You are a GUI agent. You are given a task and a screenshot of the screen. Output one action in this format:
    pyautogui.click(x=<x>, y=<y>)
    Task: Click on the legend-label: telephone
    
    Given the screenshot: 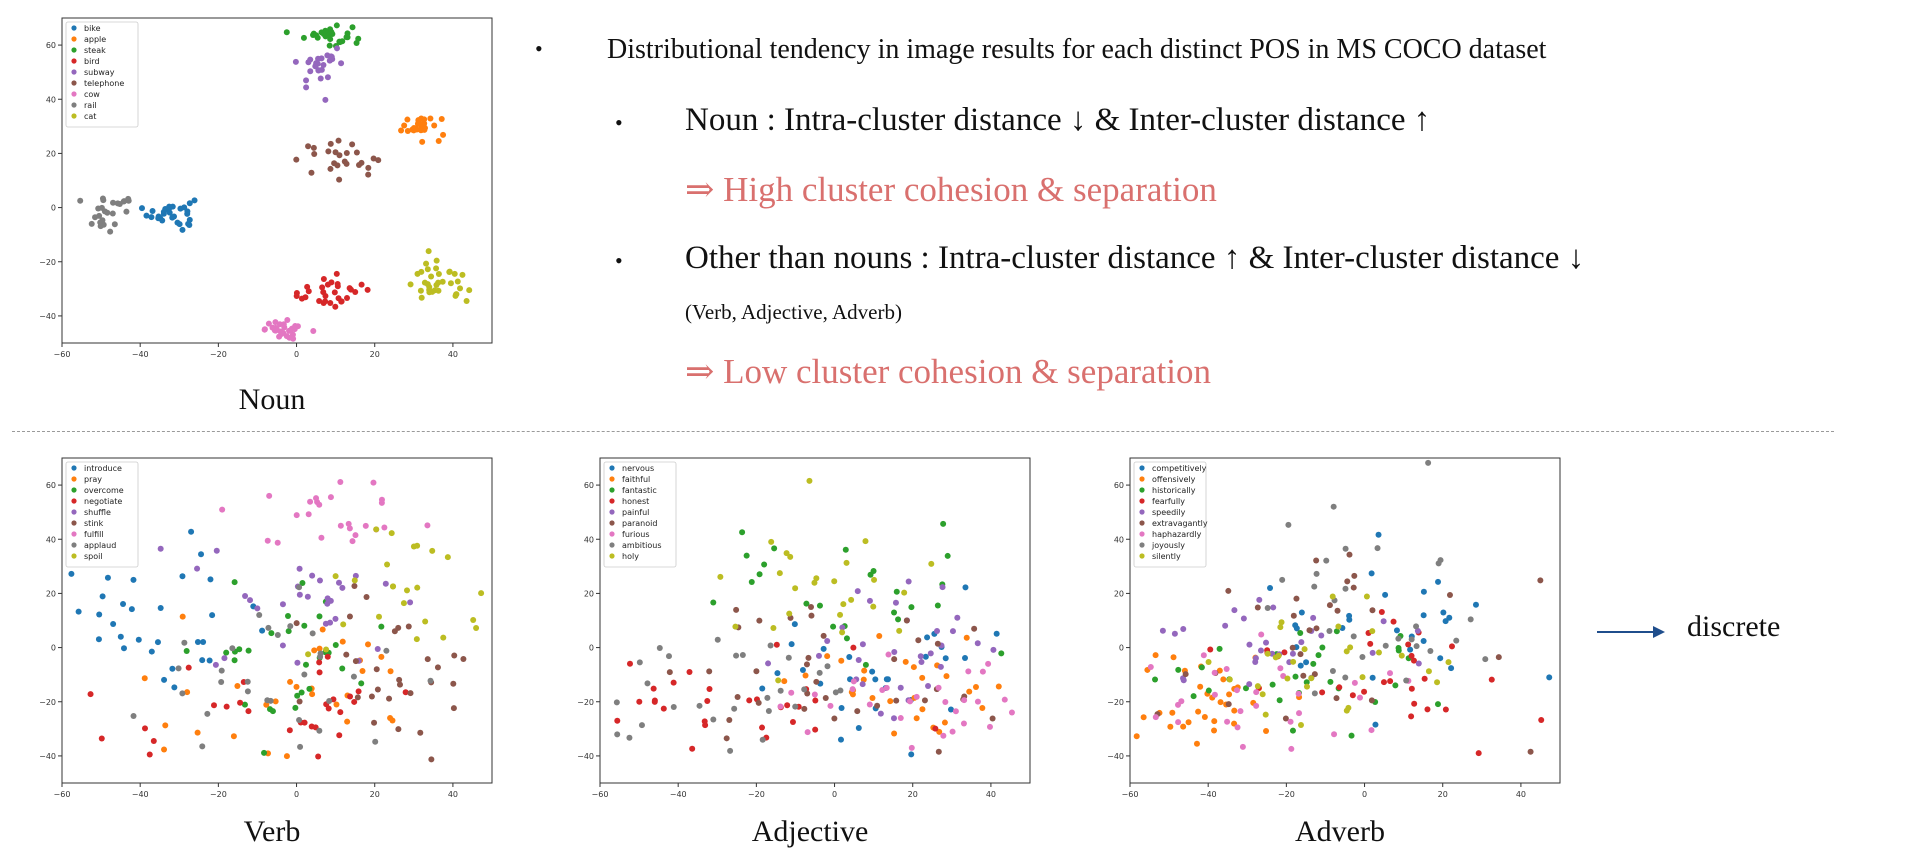 What is the action you would take?
    pyautogui.click(x=104, y=83)
    